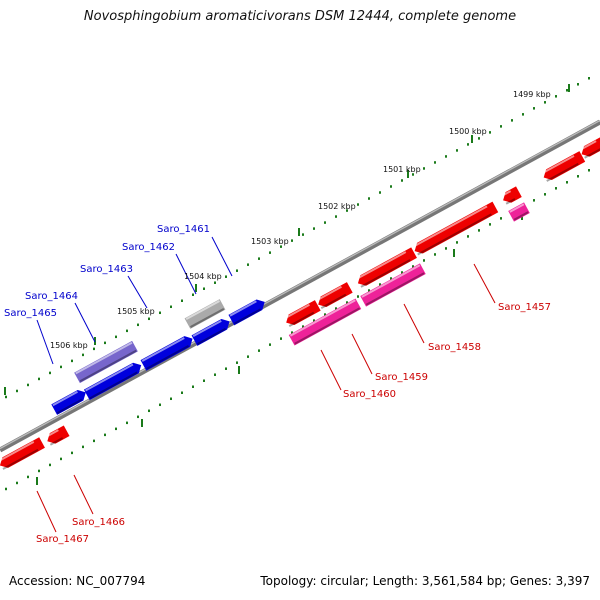 This screenshot has width=600, height=600. What do you see at coordinates (69, 345) in the screenshot?
I see `kbp-label: 1506 kbp` at bounding box center [69, 345].